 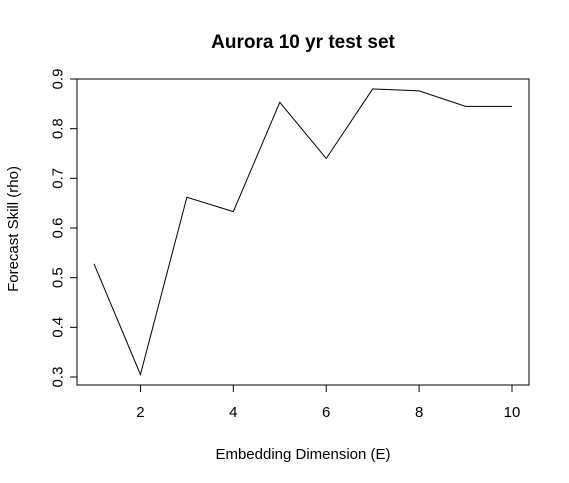 What do you see at coordinates (512, 412) in the screenshot?
I see `x-tick-label: 10` at bounding box center [512, 412].